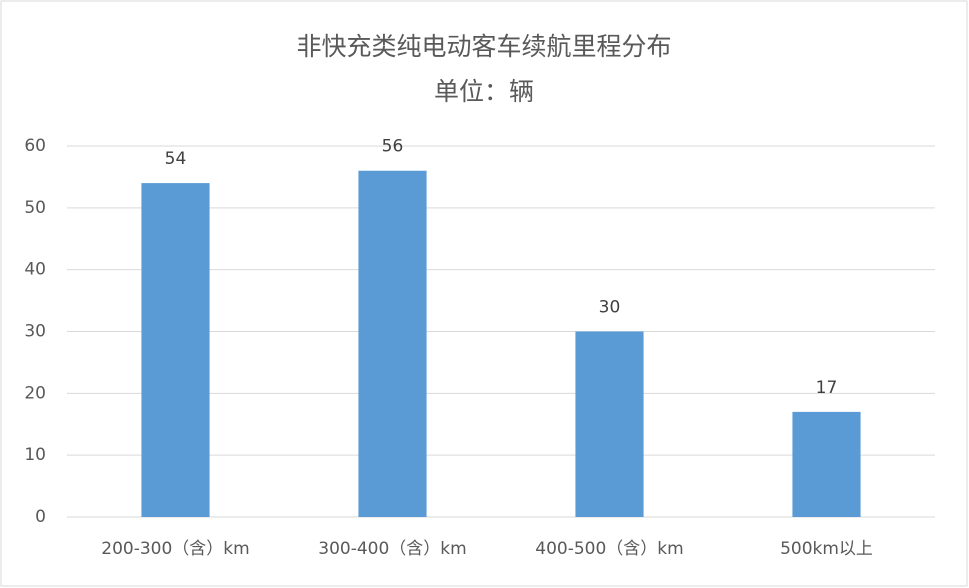 The height and width of the screenshot is (588, 969). Describe the element at coordinates (175, 549) in the screenshot. I see `x-tick-label: 200-300（含）km` at that location.